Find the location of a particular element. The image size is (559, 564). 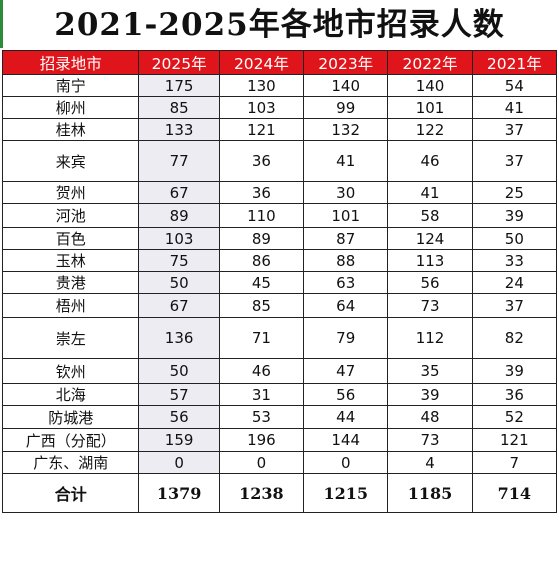

value-cell: 52 is located at coordinates (514, 417).